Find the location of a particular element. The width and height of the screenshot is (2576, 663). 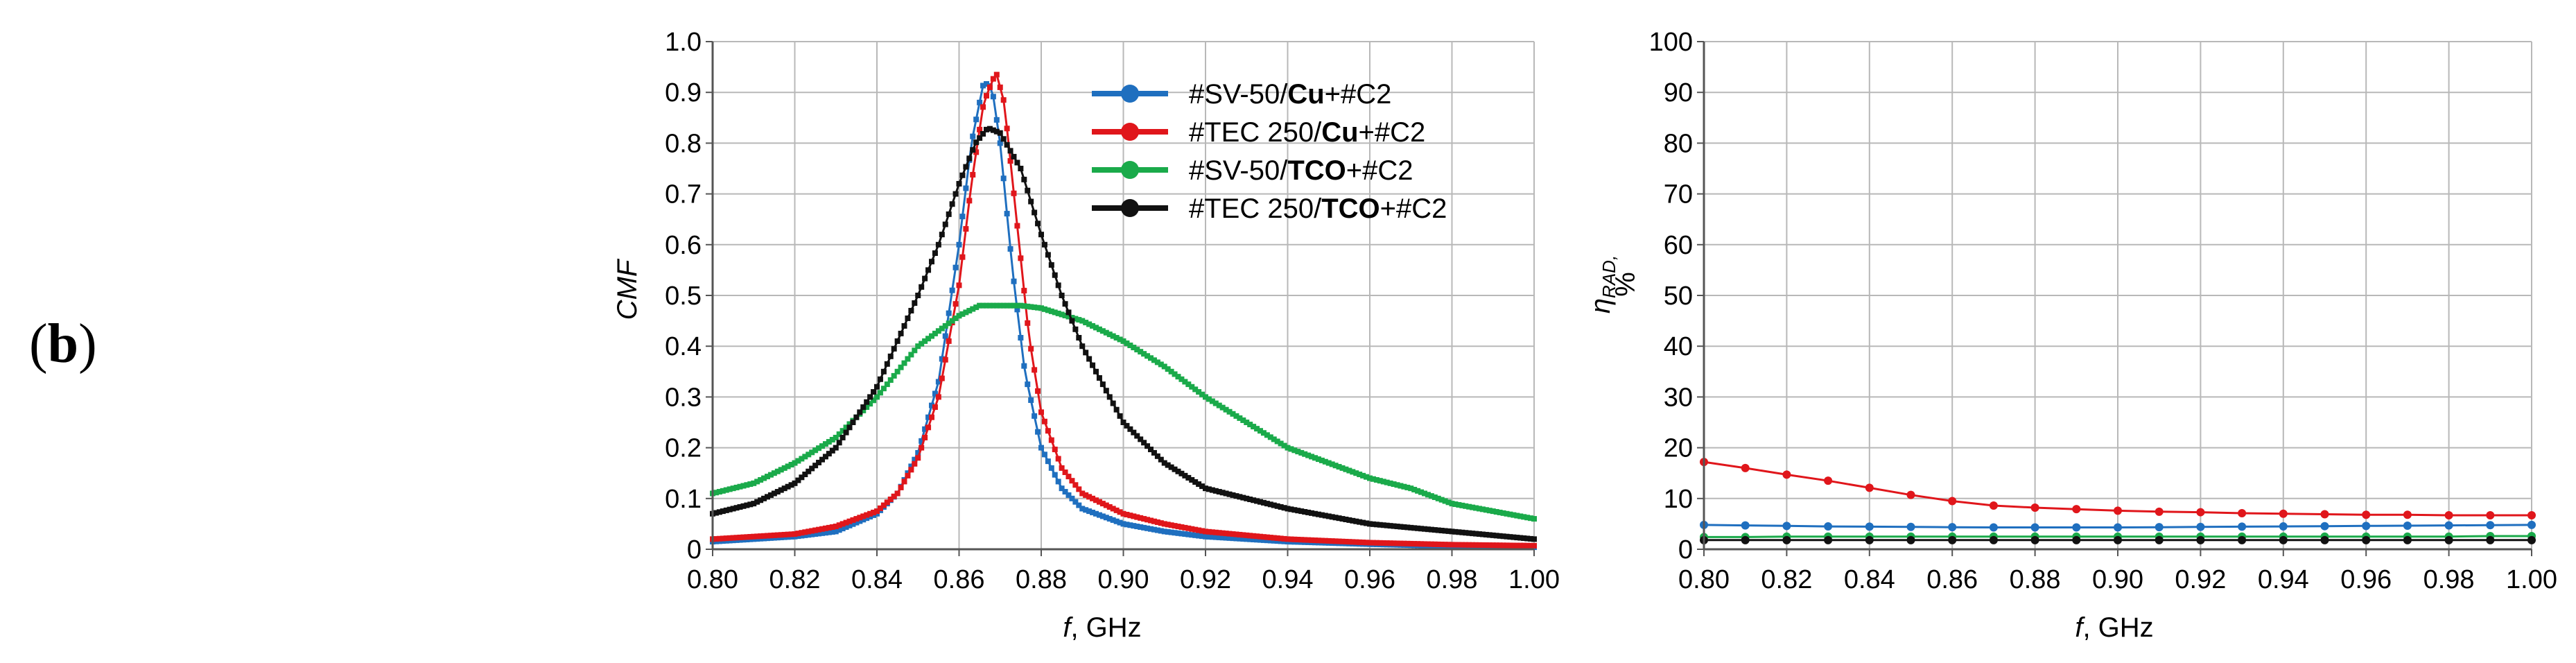

cmf-y-tick-label: 0.9 is located at coordinates (683, 92).